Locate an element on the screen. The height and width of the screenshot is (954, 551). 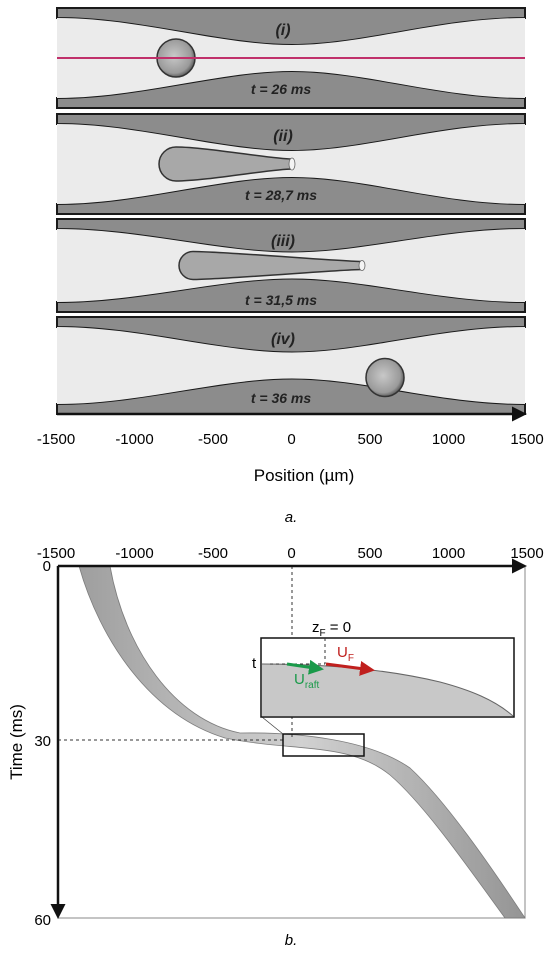
micrograph-frame: (iv) t = 36 ms is located at coordinates (291, 365).